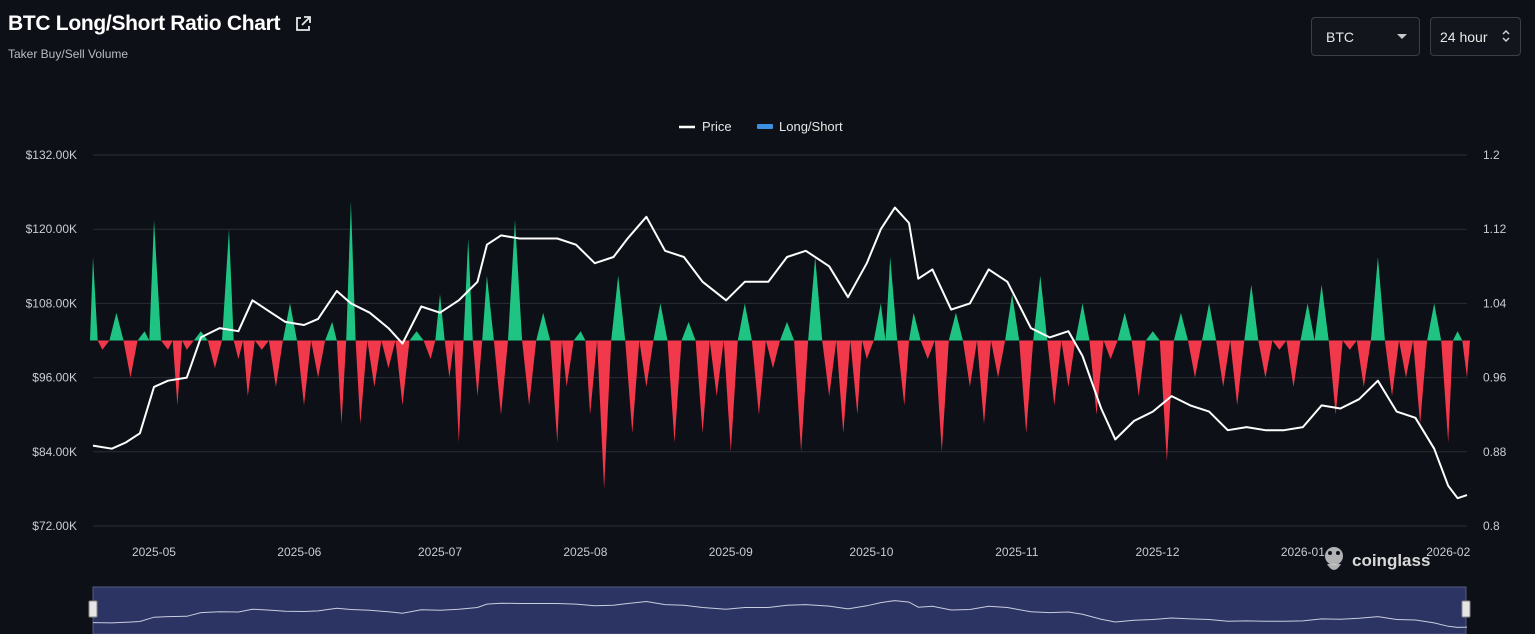 Image resolution: width=1535 pixels, height=634 pixels. Describe the element at coordinates (303, 24) in the screenshot. I see `external-link-icon` at that location.